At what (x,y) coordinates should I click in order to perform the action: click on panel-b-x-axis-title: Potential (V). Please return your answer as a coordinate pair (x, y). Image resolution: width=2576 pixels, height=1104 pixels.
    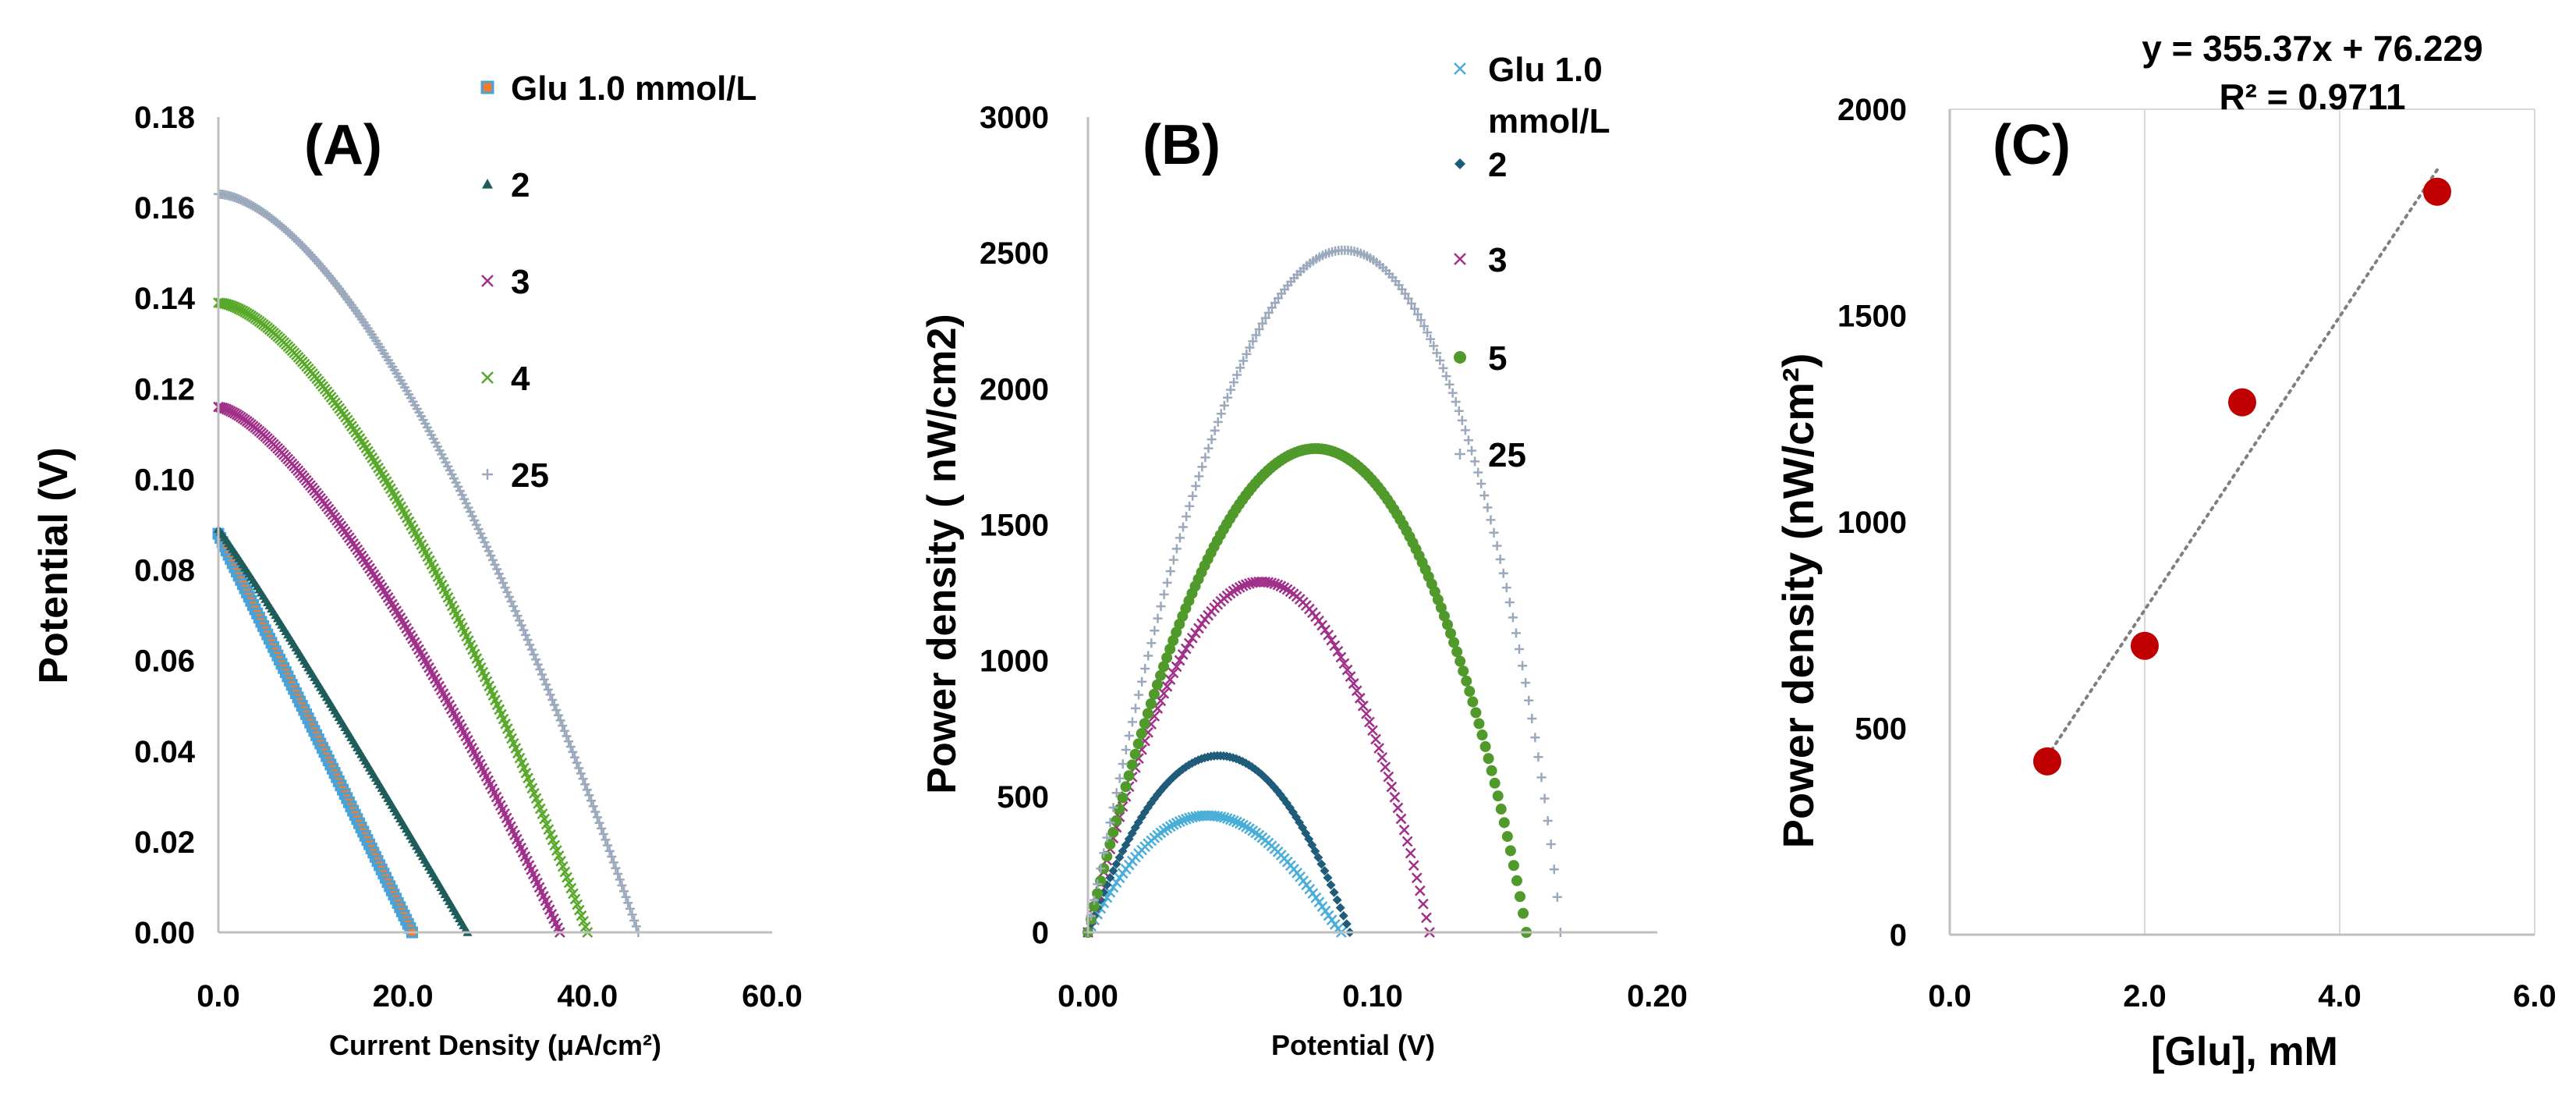
    Looking at the image, I should click on (1353, 1045).